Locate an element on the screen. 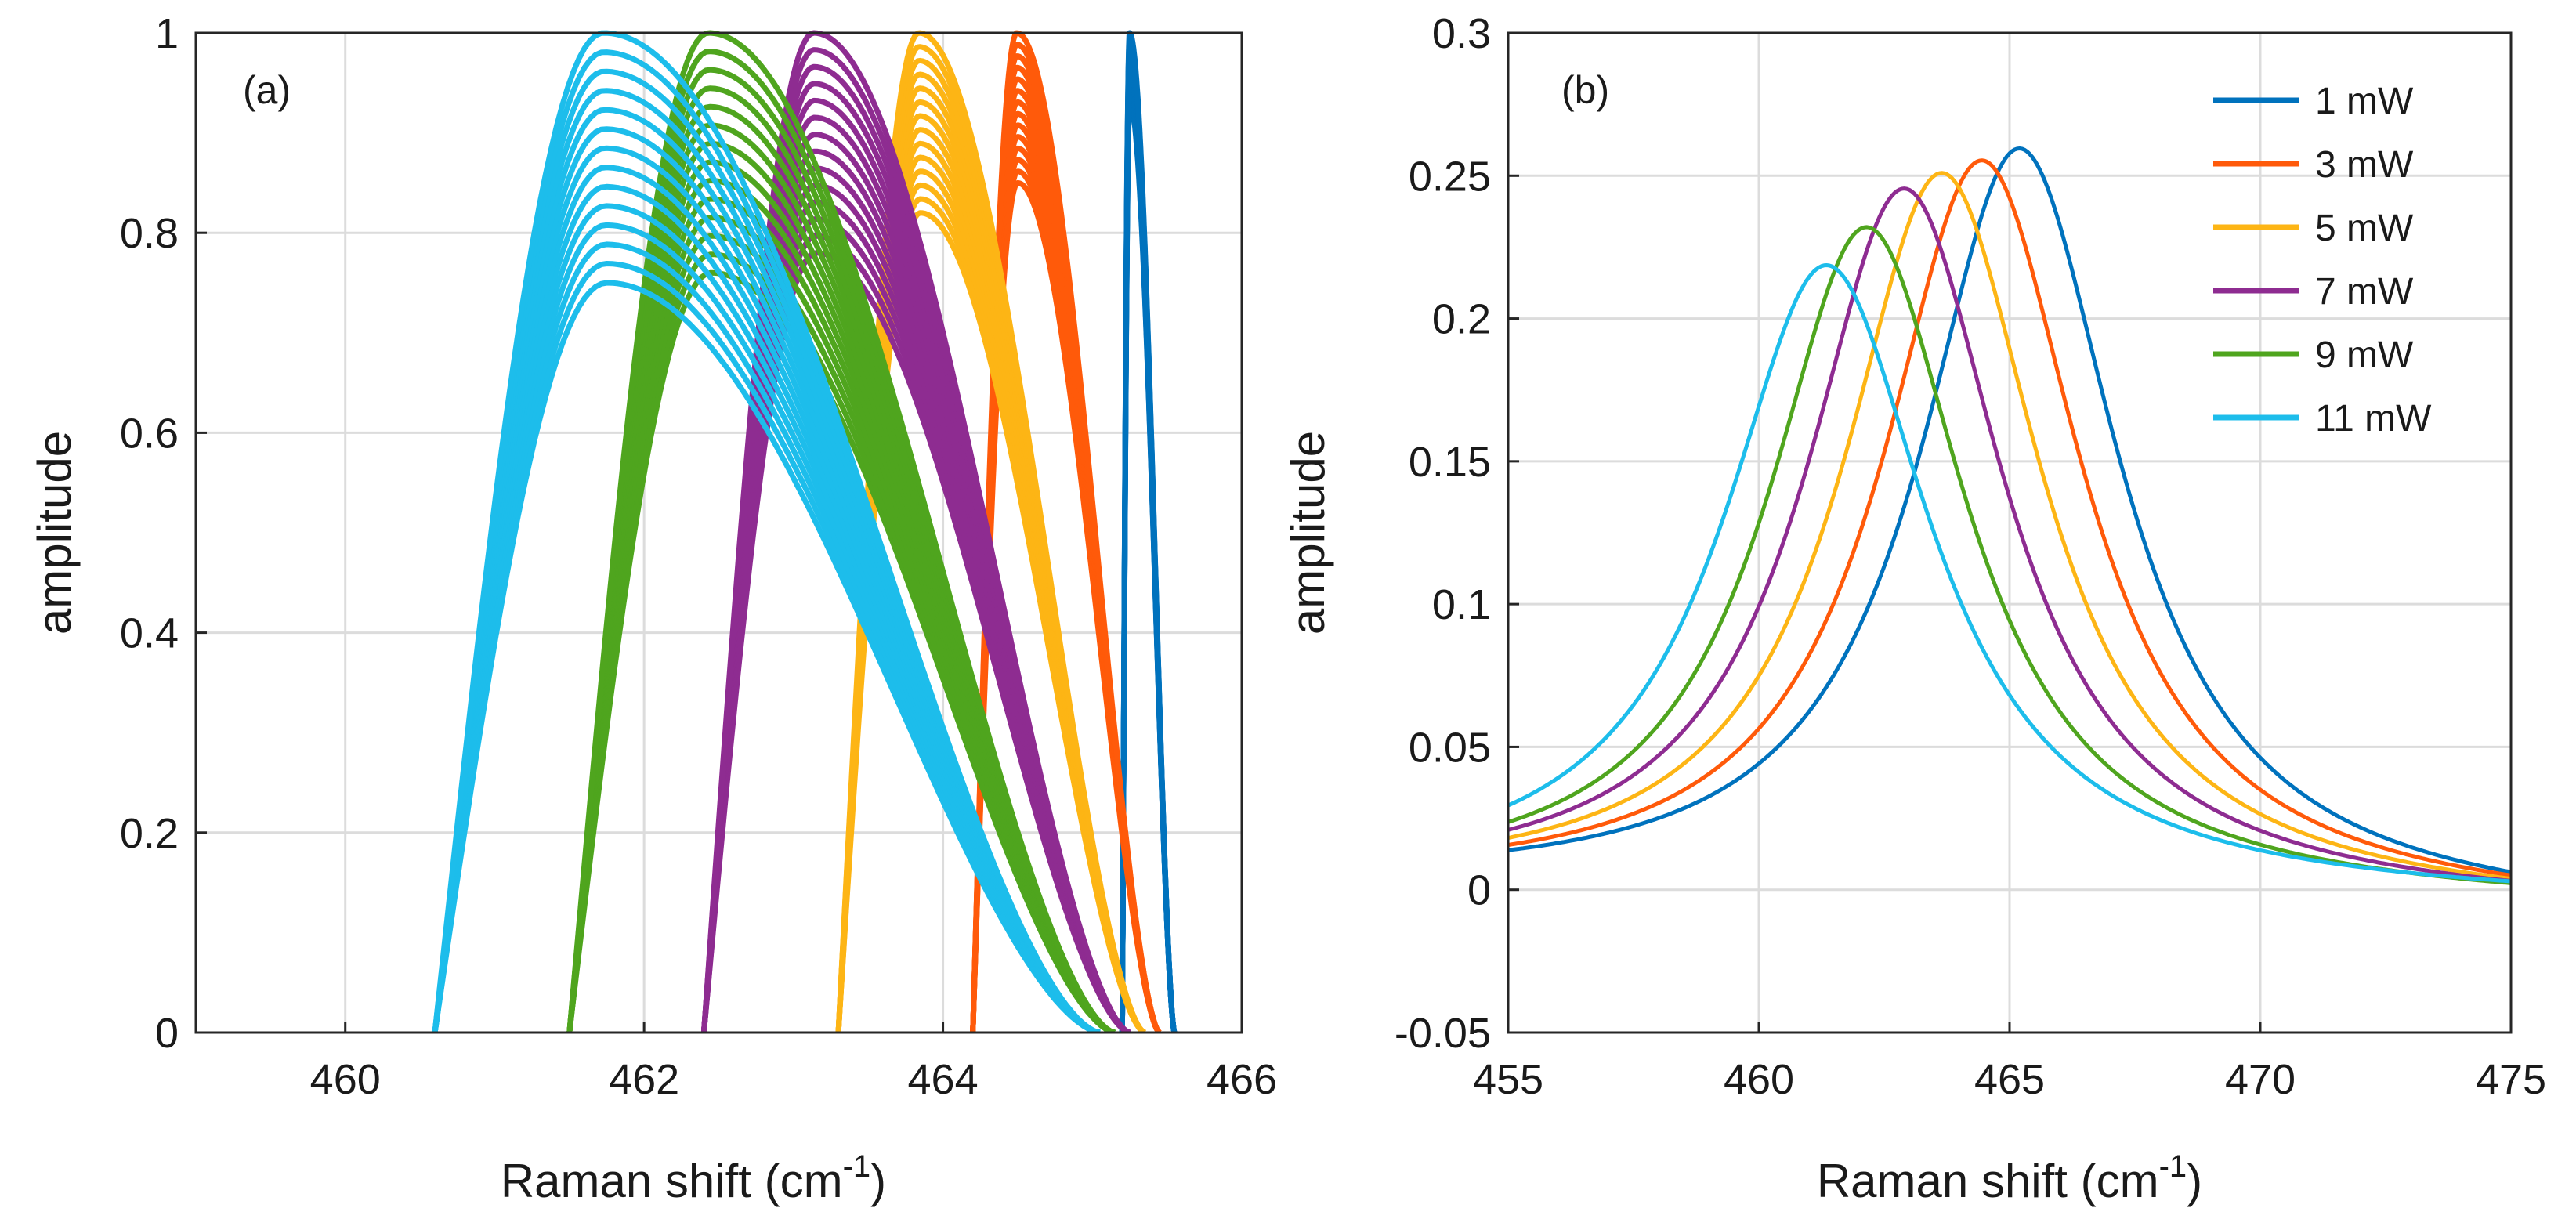  y-tick-label: 0.8 is located at coordinates (150, 233).